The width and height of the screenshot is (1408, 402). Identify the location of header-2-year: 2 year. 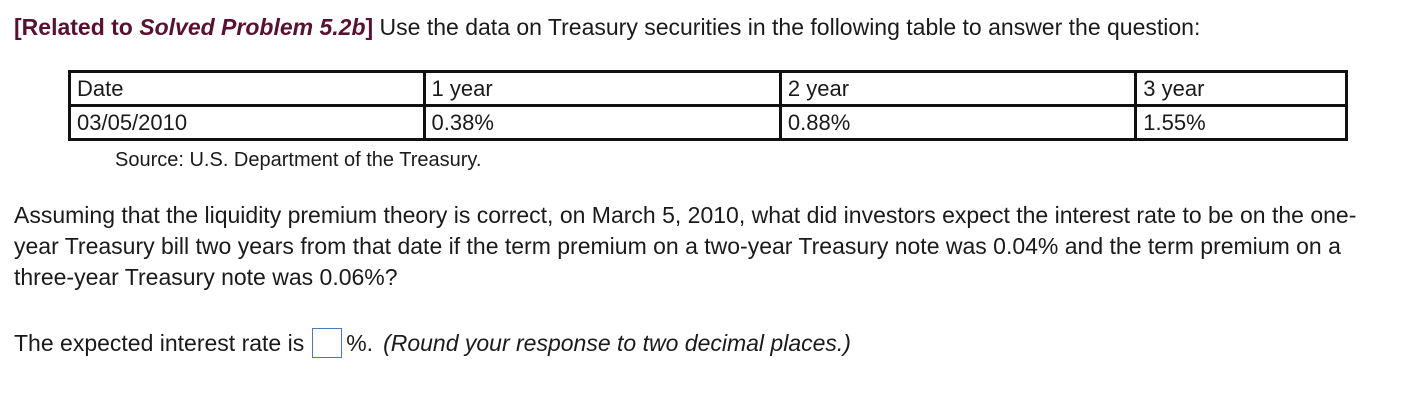
(958, 88).